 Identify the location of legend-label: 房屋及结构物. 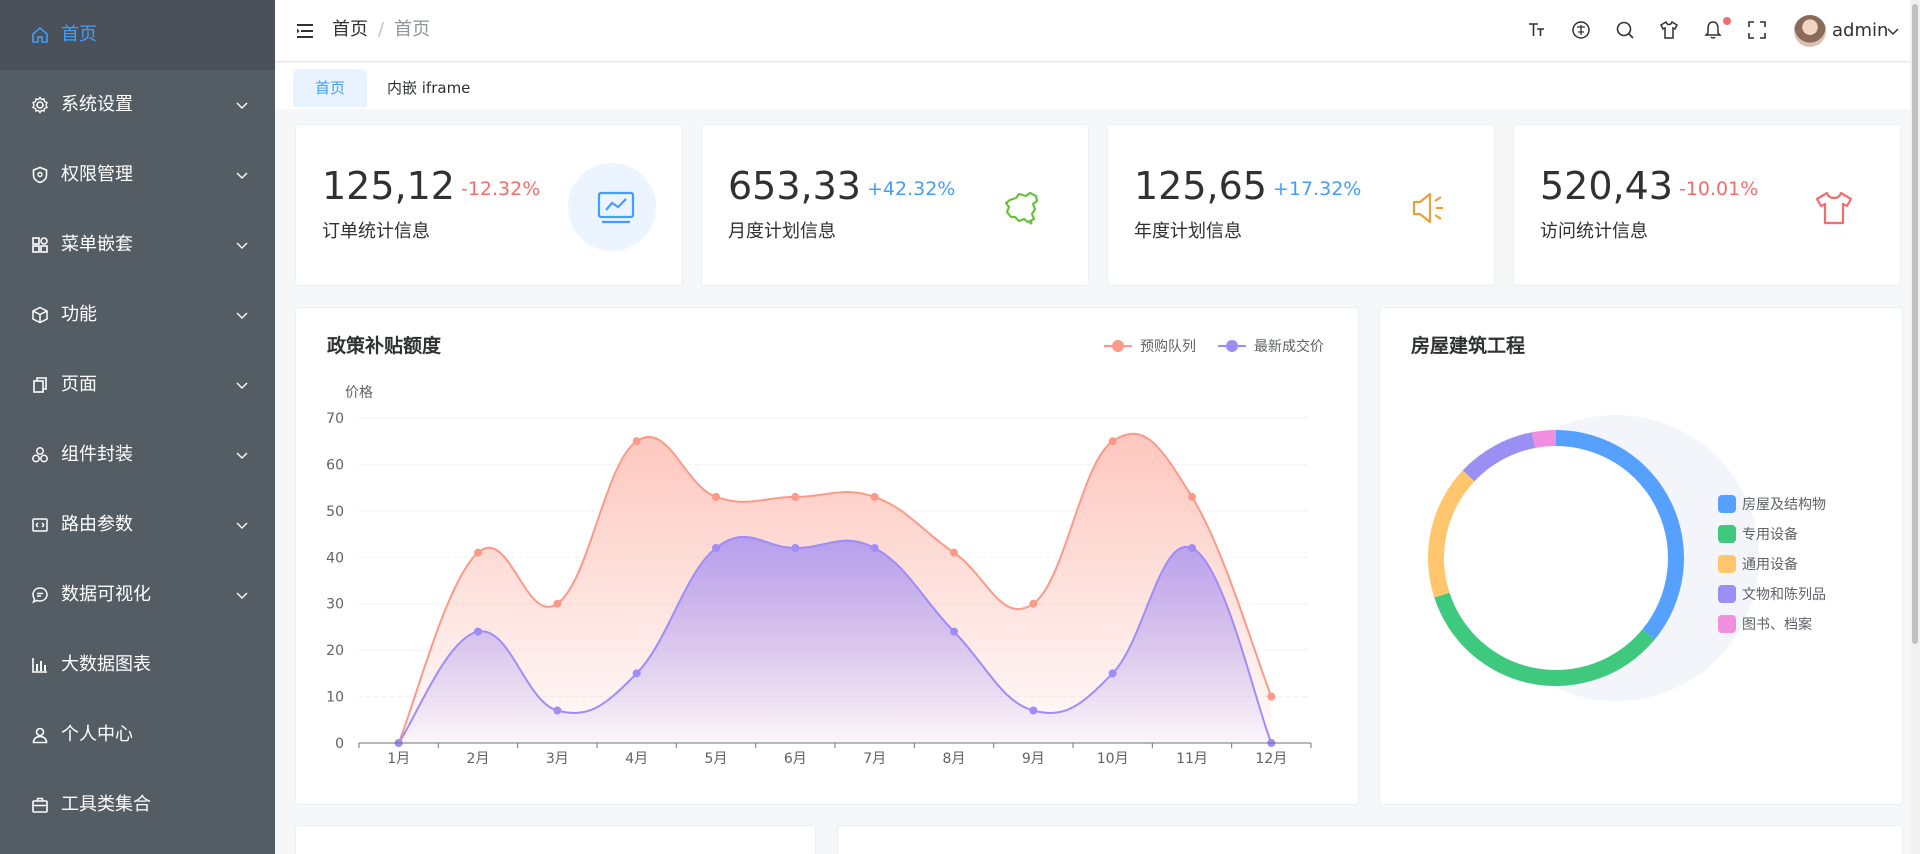
(1784, 505).